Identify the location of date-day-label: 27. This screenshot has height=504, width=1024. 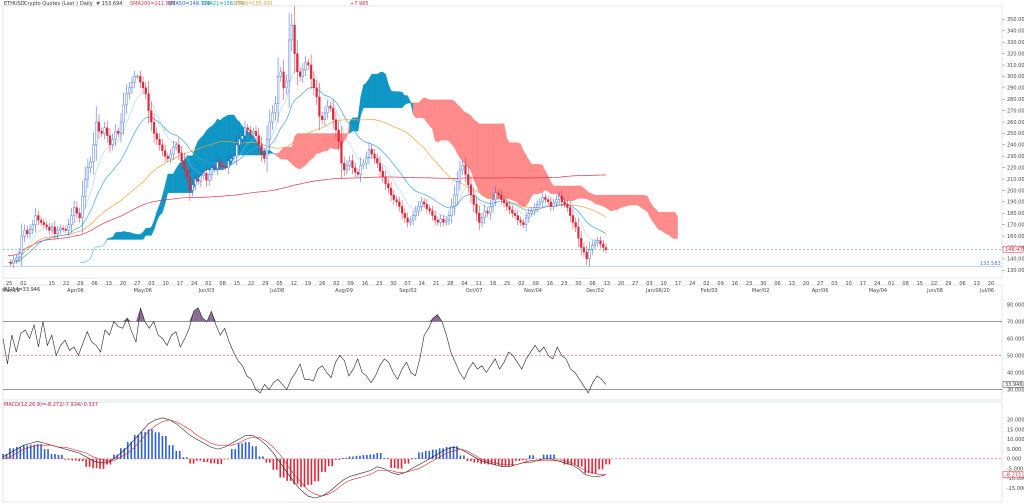
(635, 284).